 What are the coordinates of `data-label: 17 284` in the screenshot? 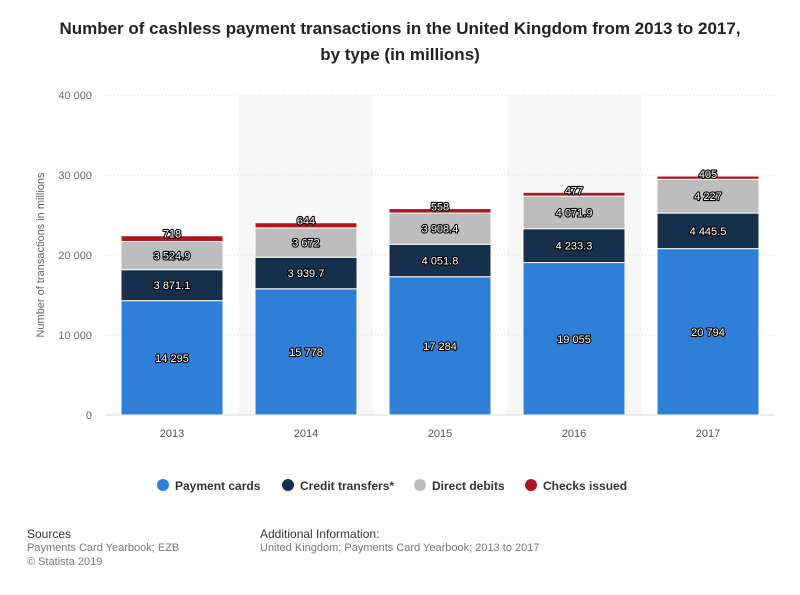 It's located at (440, 347).